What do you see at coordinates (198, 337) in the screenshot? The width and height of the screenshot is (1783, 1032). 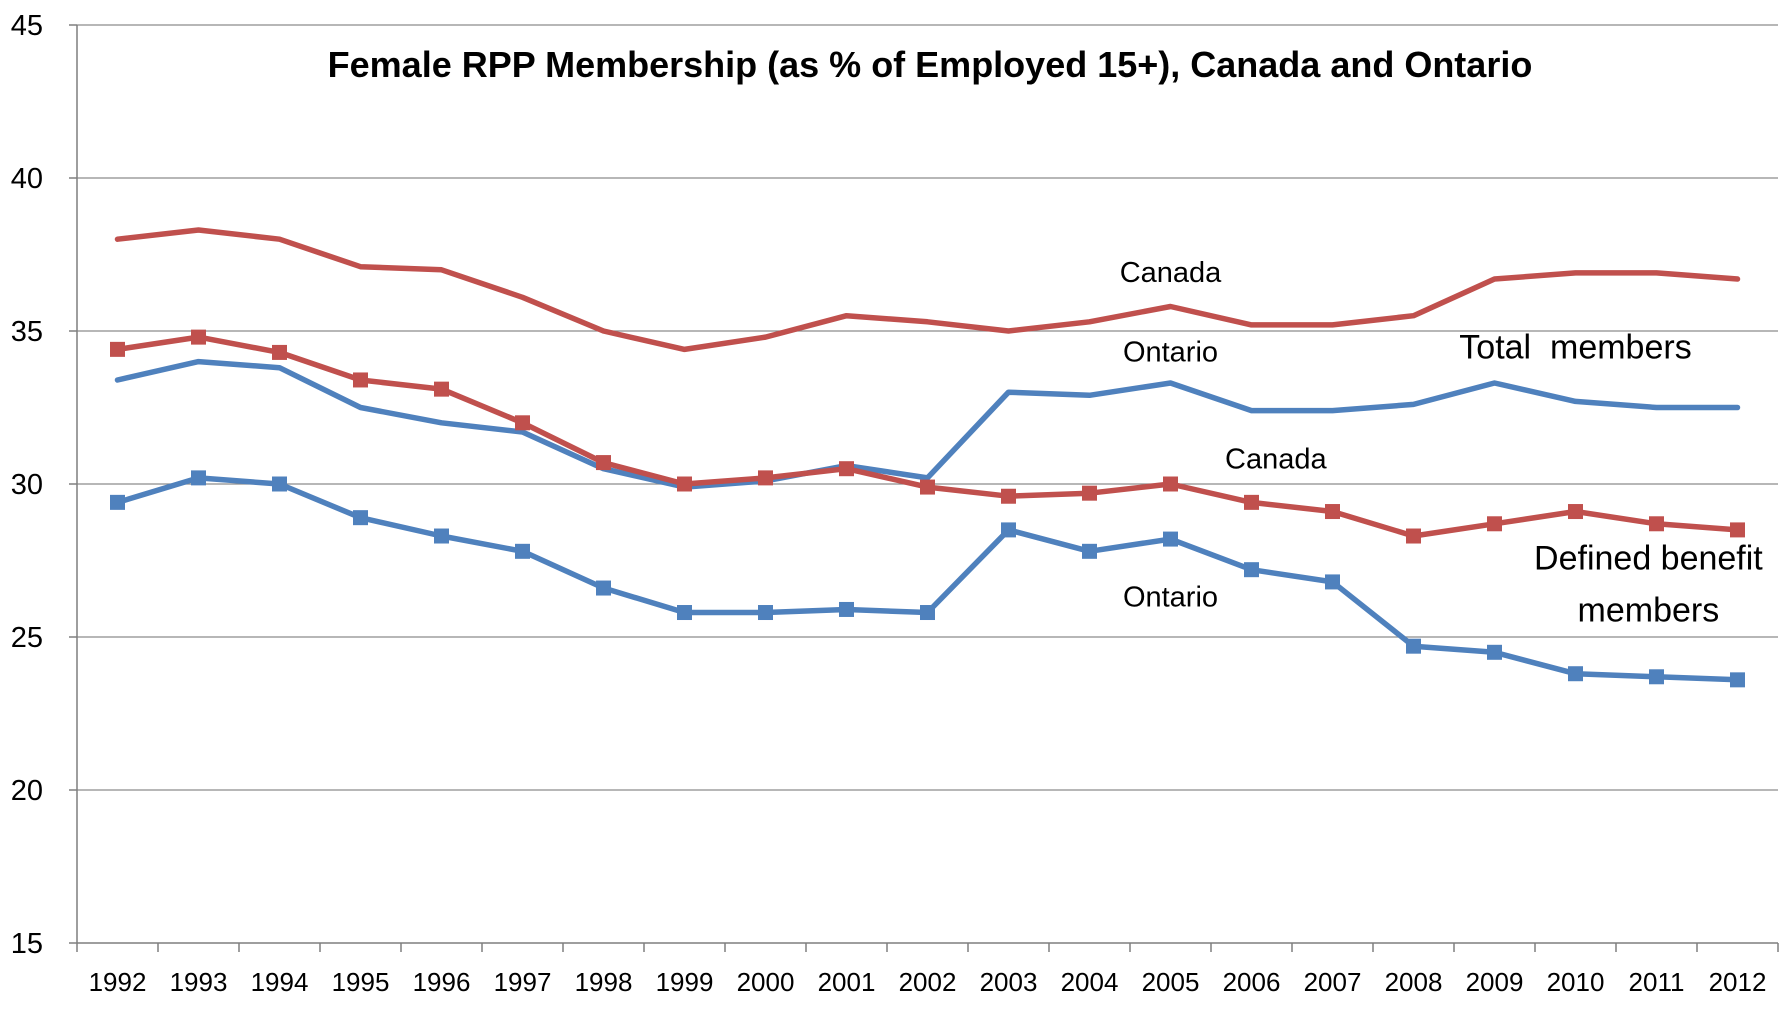 I see `series-2-point-1993` at bounding box center [198, 337].